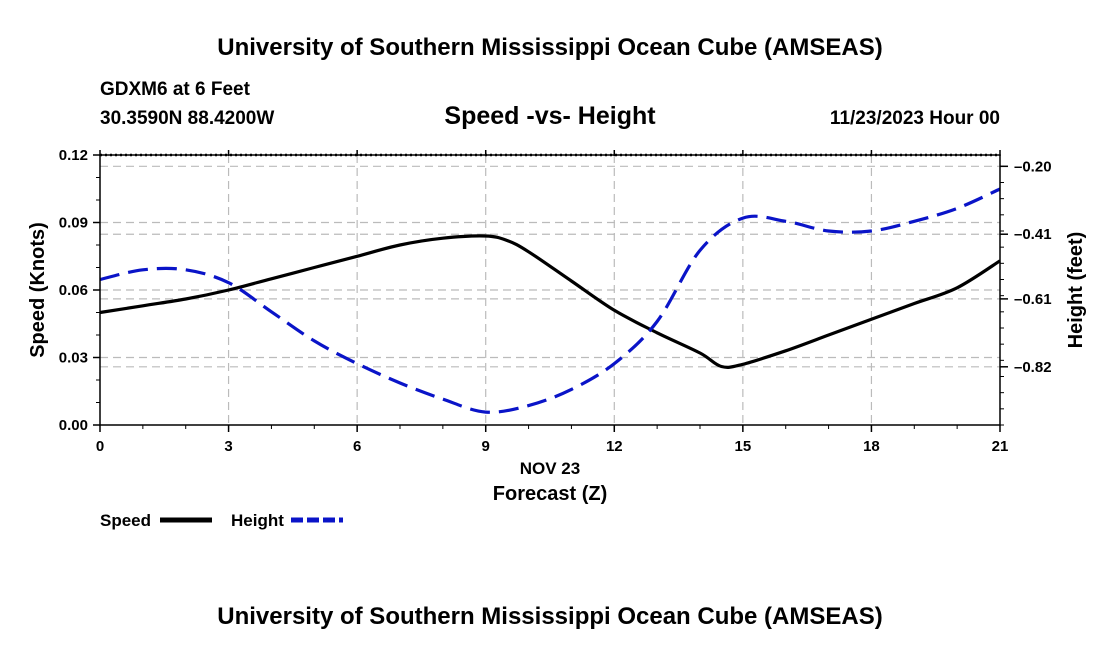 This screenshot has width=1100, height=650. What do you see at coordinates (1033, 166) in the screenshot?
I see `y2-tick-label: –0.20` at bounding box center [1033, 166].